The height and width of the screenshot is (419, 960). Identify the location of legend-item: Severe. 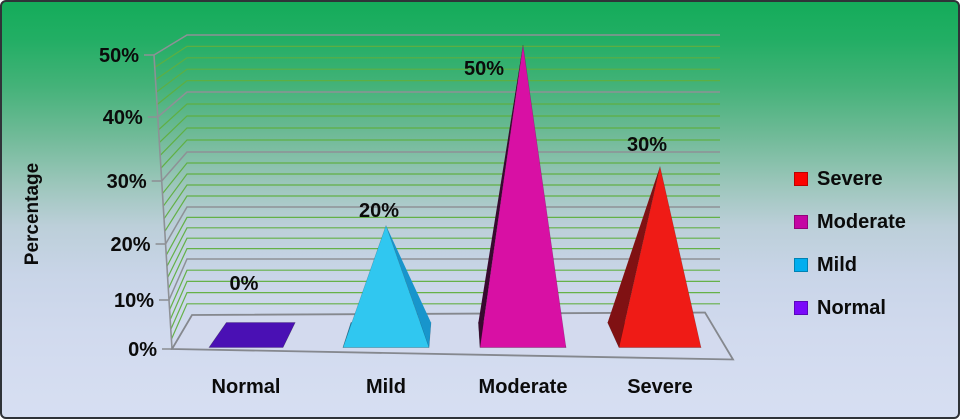
(850, 178).